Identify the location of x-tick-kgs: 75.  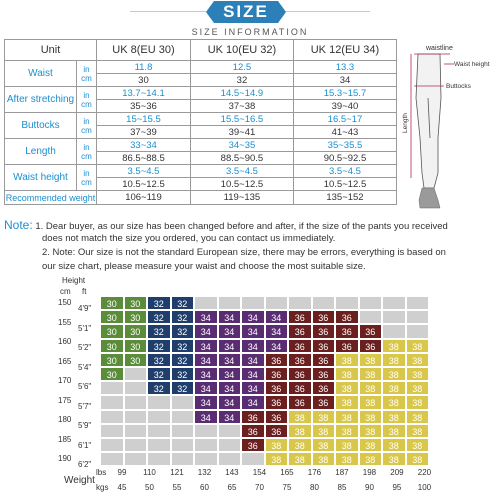
(287, 487).